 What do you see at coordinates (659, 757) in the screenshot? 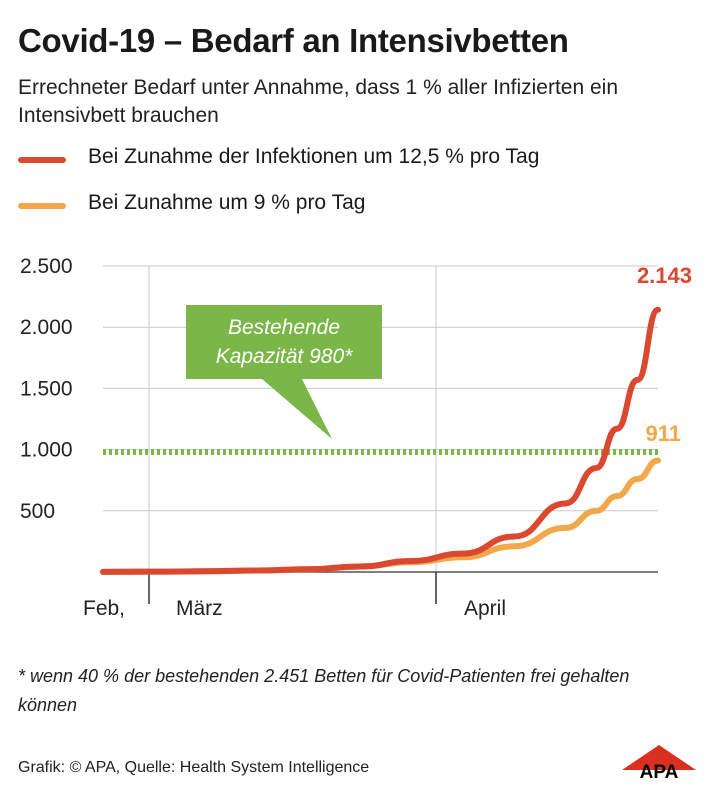
I see `logo-triangle` at bounding box center [659, 757].